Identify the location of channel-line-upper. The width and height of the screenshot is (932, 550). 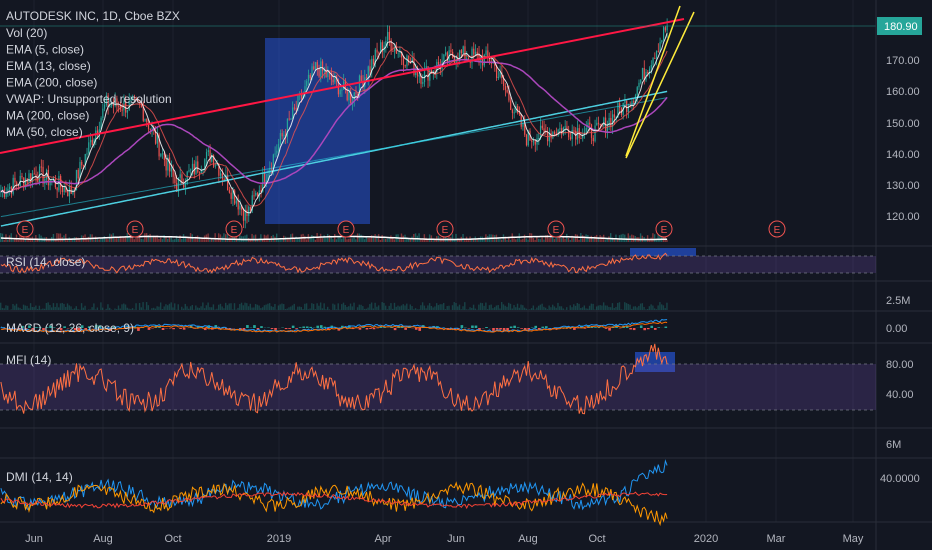
(653, 81).